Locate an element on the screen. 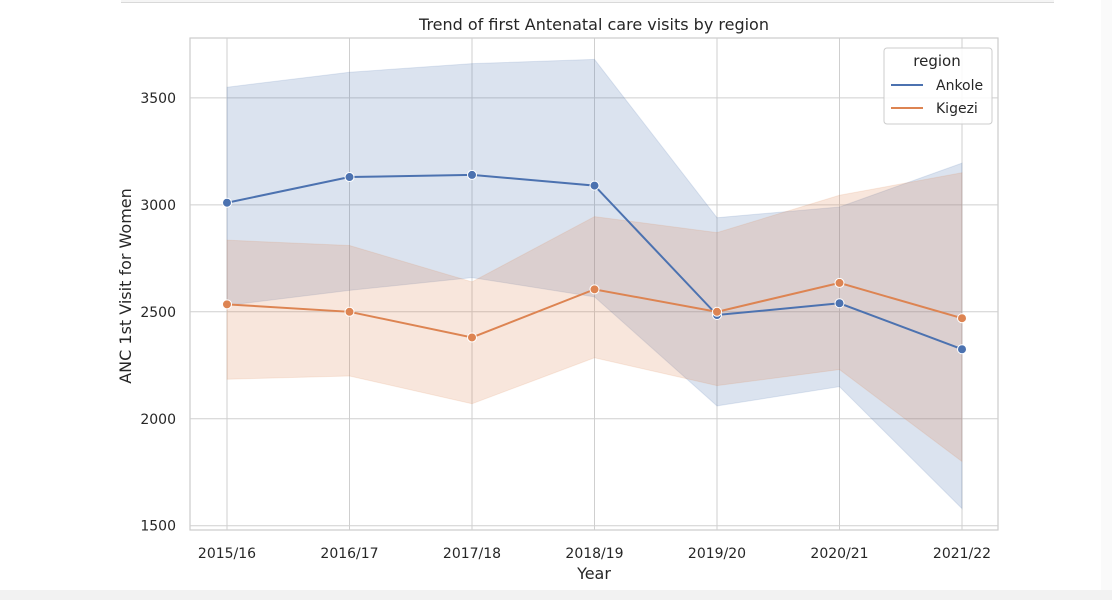  top-divider is located at coordinates (587, 1).